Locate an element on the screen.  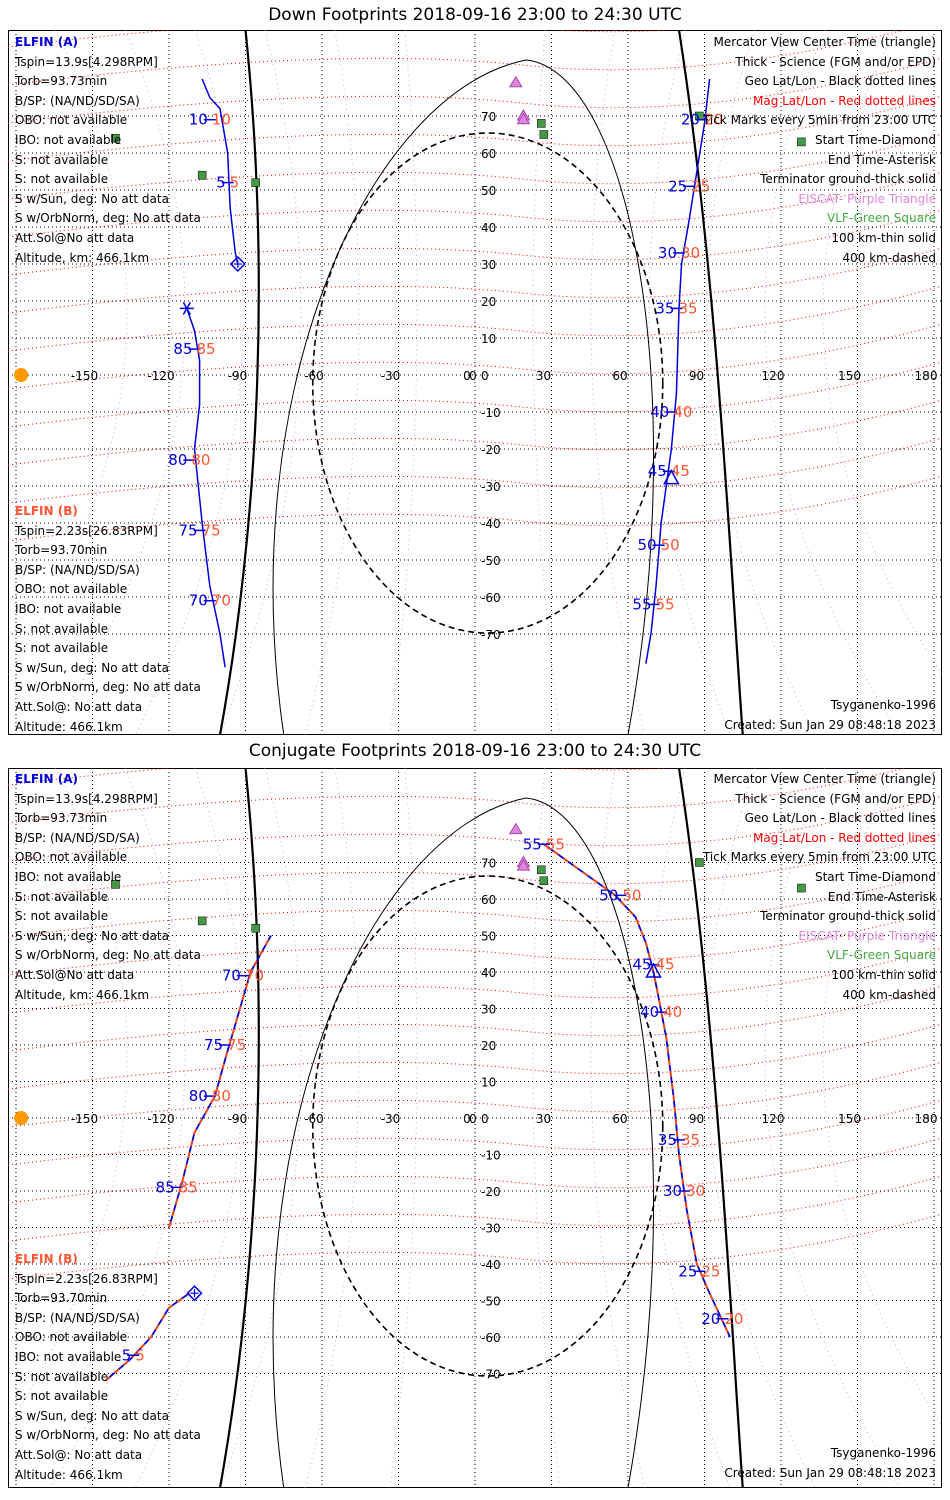
terminator-west is located at coordinates (239, 382).